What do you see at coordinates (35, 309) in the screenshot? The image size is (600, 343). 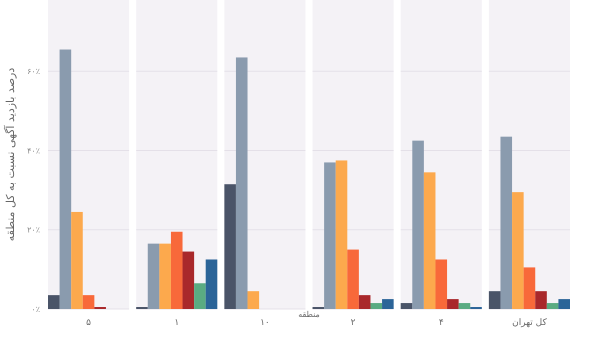 I see `y-tick-label: ۰٪` at bounding box center [35, 309].